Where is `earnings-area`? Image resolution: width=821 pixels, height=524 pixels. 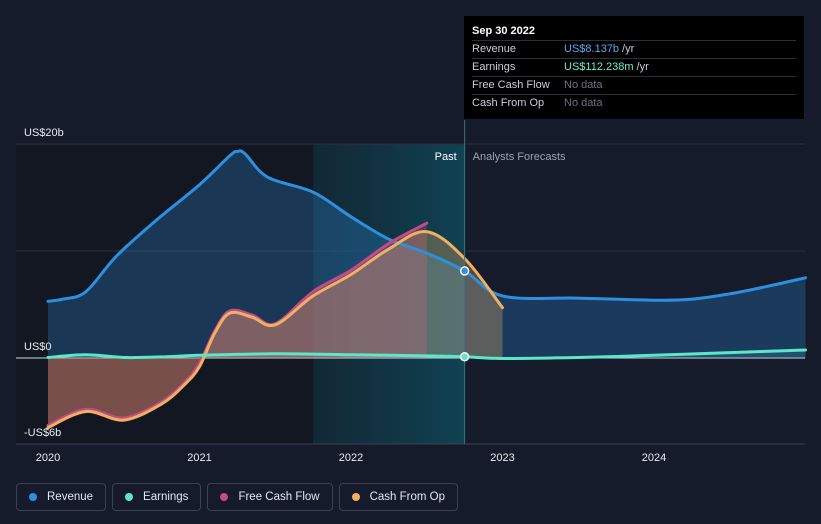
earnings-area is located at coordinates (427, 354).